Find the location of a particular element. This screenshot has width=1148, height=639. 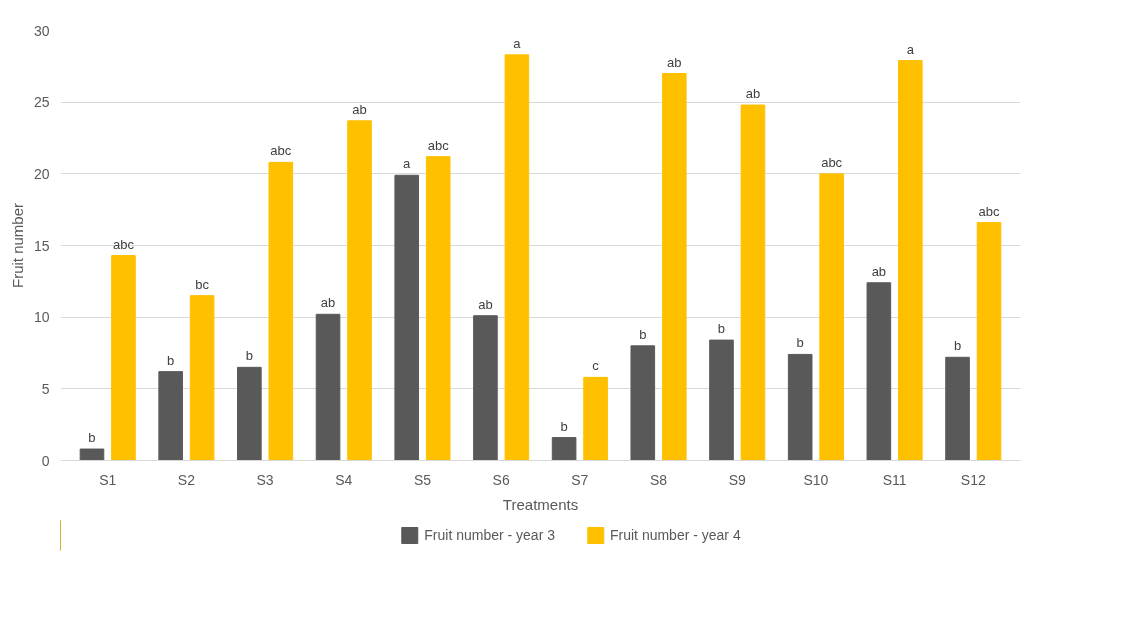

legend-label: Fruit number - year 3 is located at coordinates (489, 535).